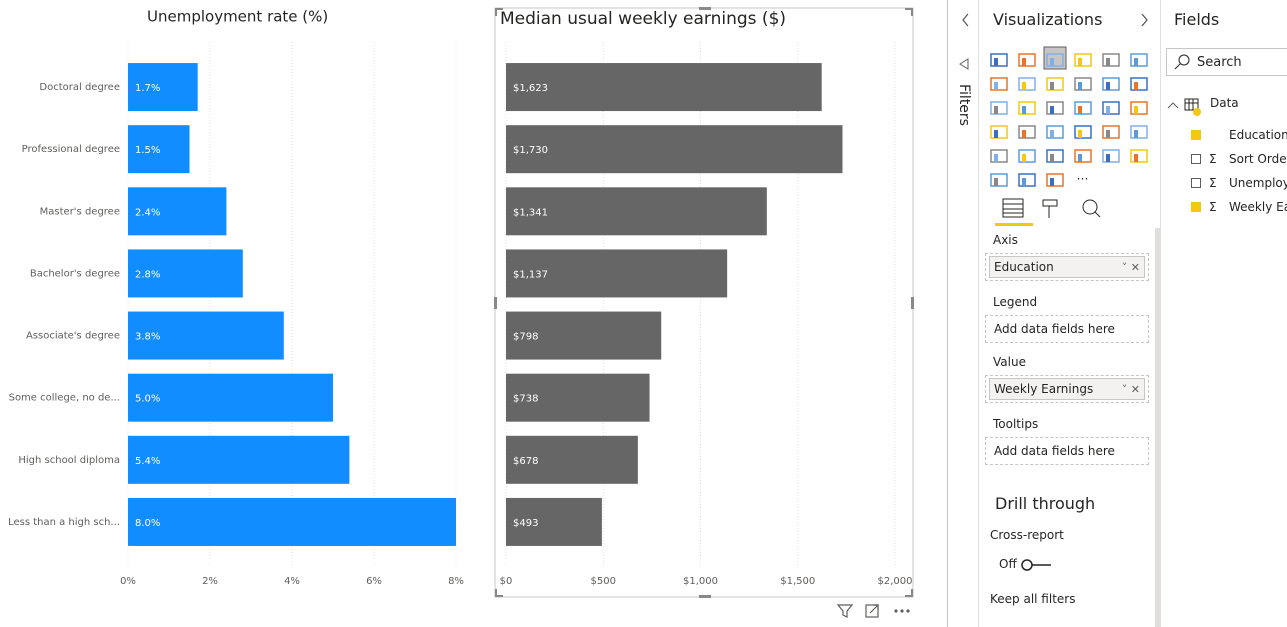 The height and width of the screenshot is (627, 1287). What do you see at coordinates (603, 581) in the screenshot?
I see `x-tick-label: $500` at bounding box center [603, 581].